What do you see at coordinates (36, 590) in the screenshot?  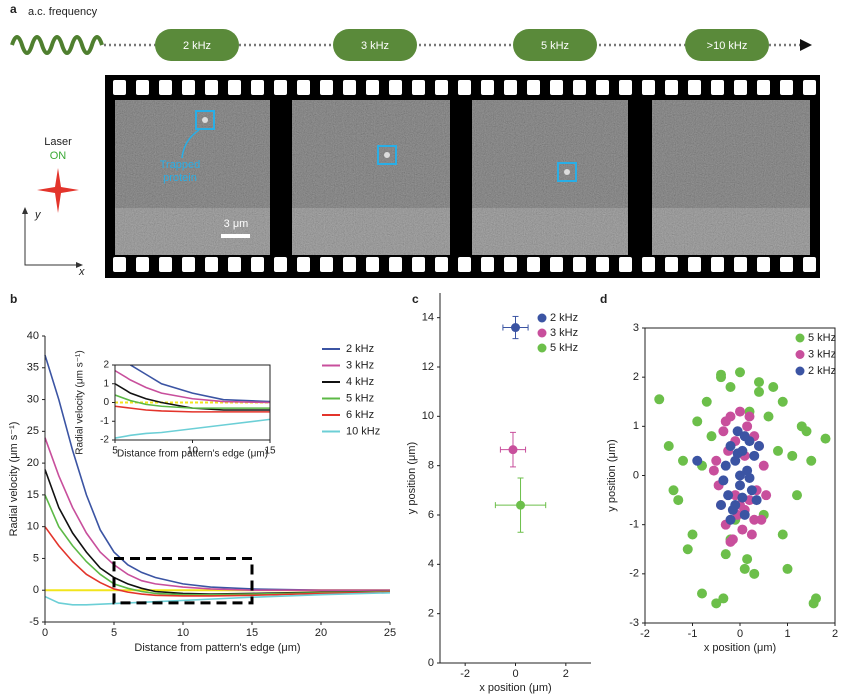 I see `y-tick-label: 0` at bounding box center [36, 590].